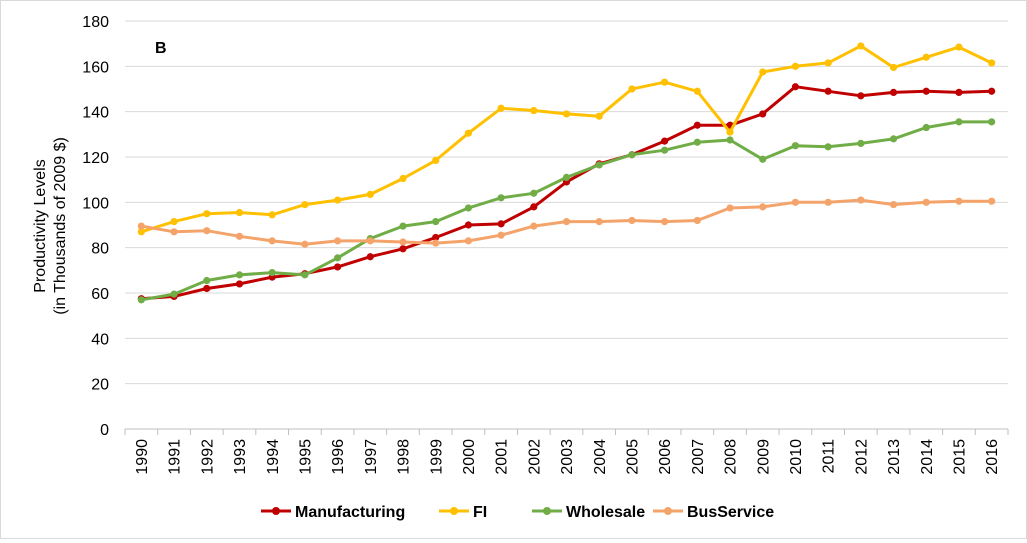 Image resolution: width=1027 pixels, height=543 pixels. What do you see at coordinates (95, 67) in the screenshot?
I see `y-tick-label: 160` at bounding box center [95, 67].